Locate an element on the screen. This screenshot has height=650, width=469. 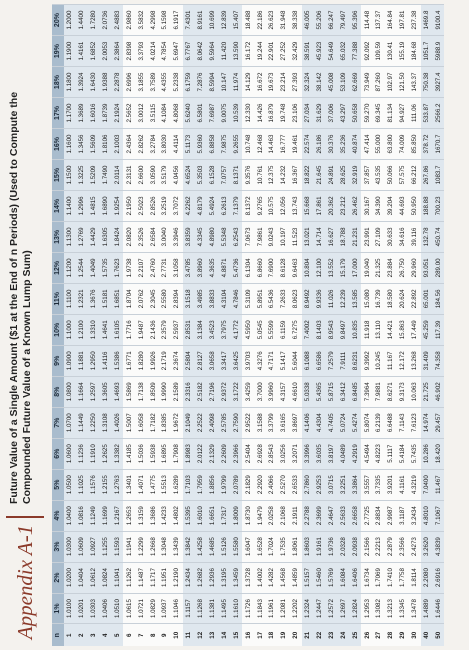
value-cell: 2.8262 is located at coordinates (141, 144).